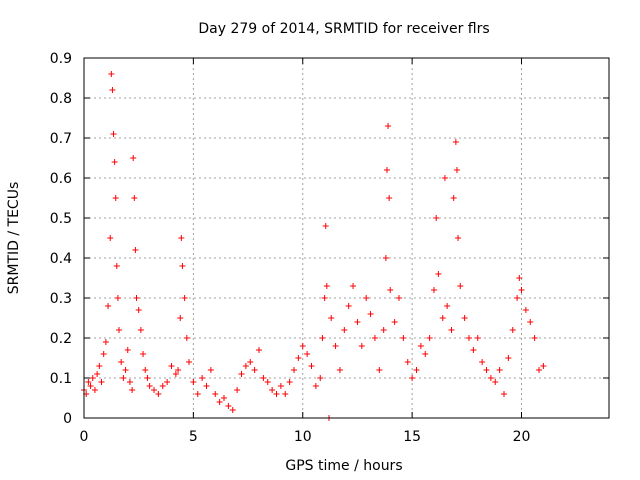 Image resolution: width=640 pixels, height=480 pixels. Describe the element at coordinates (193, 437) in the screenshot. I see `x-tick-label: 5` at that location.